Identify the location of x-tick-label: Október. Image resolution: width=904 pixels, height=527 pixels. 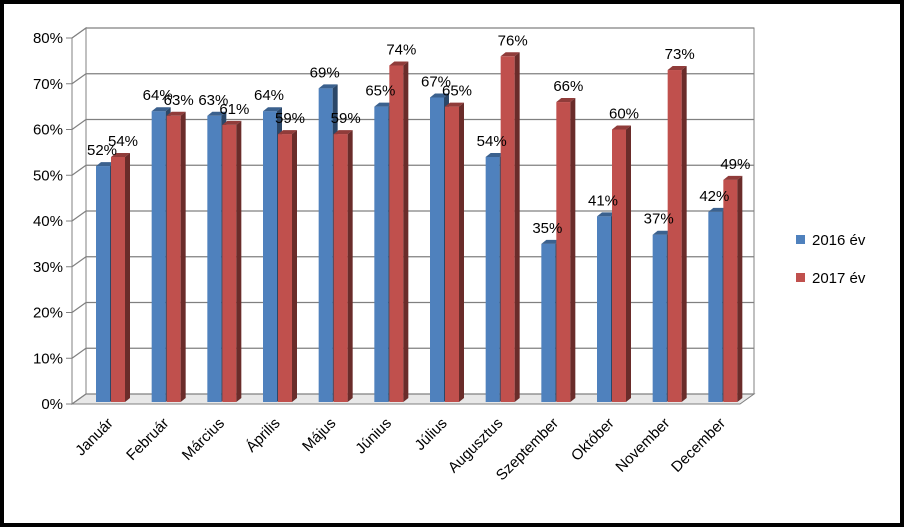
(593, 440).